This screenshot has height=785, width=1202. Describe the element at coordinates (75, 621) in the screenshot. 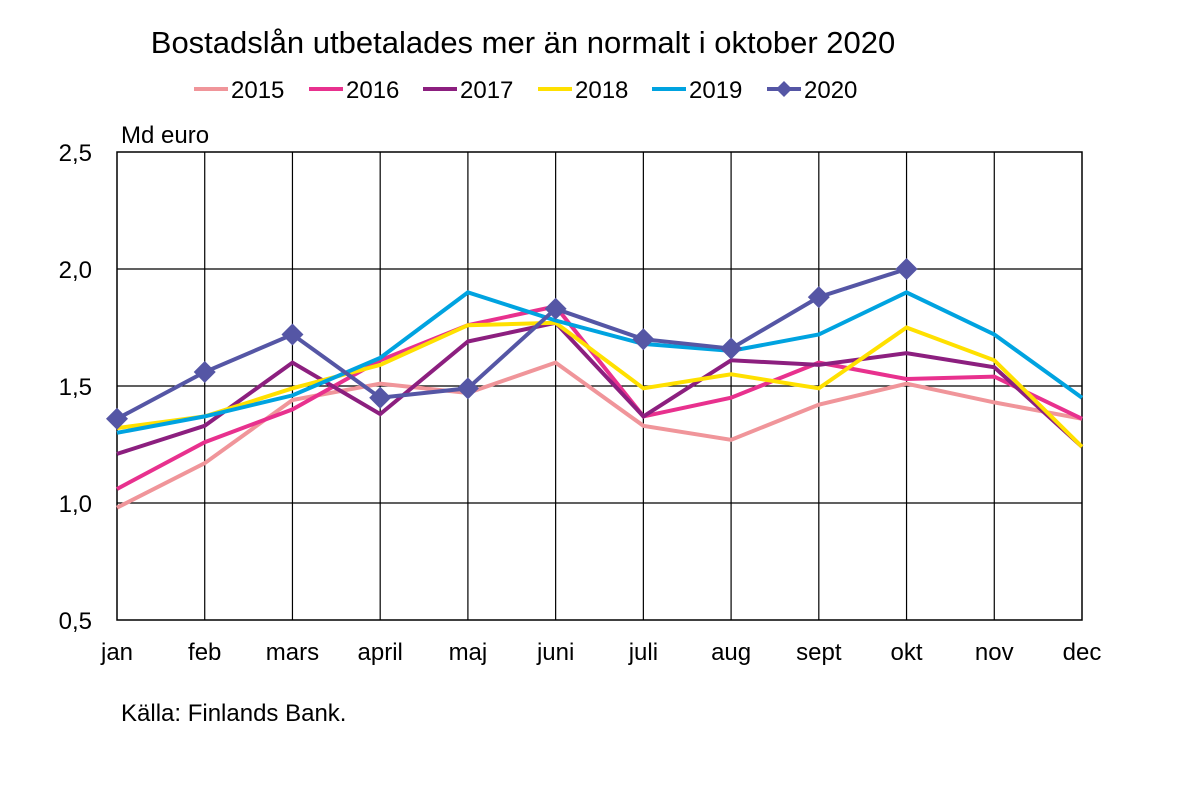

I see `y-tick-label: 0,5` at that location.